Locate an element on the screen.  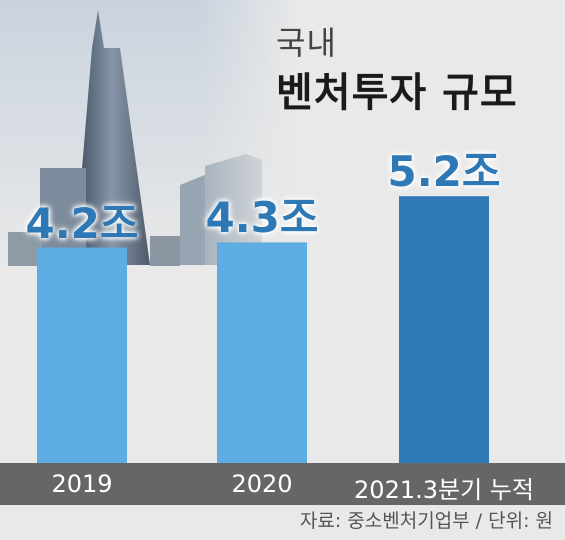
chart-title: 벤처투자 규모 is located at coordinates (397, 93).